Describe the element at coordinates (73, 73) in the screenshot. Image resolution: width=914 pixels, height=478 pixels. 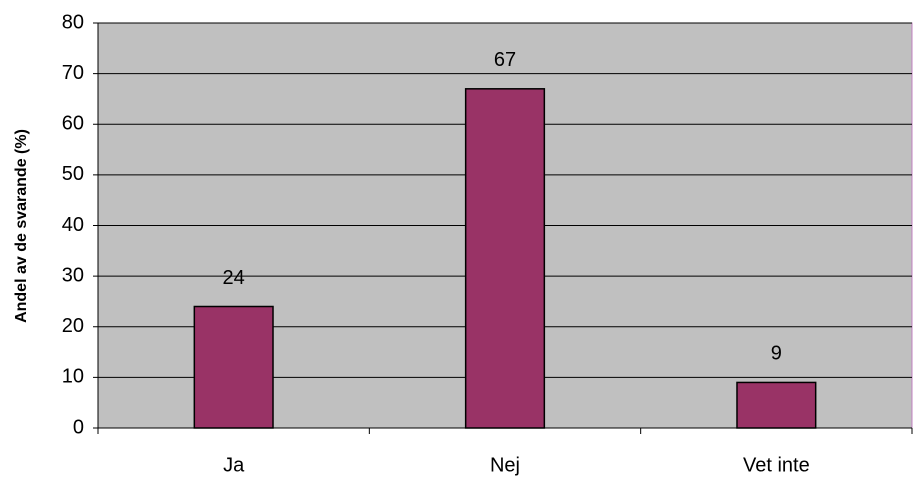
I see `y-tick-label: 70` at that location.